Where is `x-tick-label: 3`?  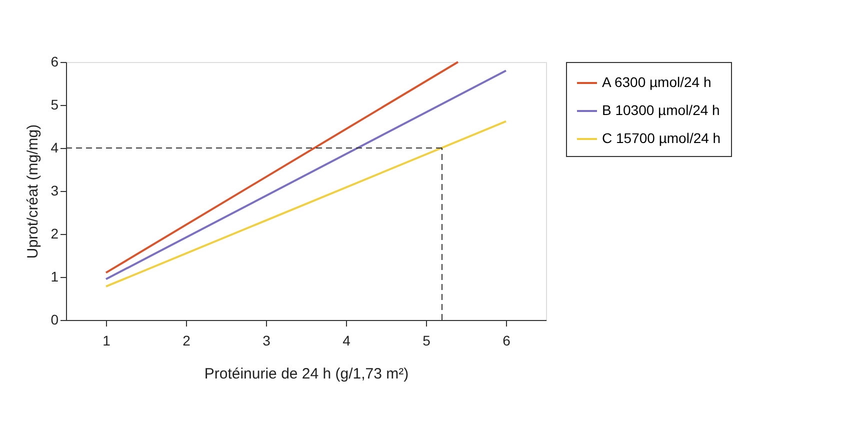
x-tick-label: 3 is located at coordinates (266, 340).